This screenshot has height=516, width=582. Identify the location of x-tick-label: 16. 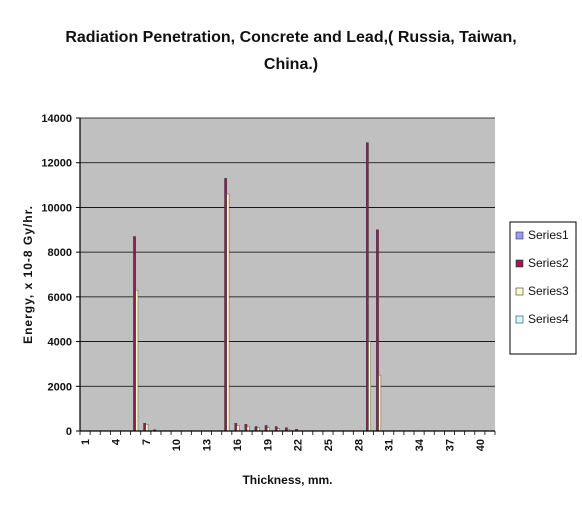
(238, 445).